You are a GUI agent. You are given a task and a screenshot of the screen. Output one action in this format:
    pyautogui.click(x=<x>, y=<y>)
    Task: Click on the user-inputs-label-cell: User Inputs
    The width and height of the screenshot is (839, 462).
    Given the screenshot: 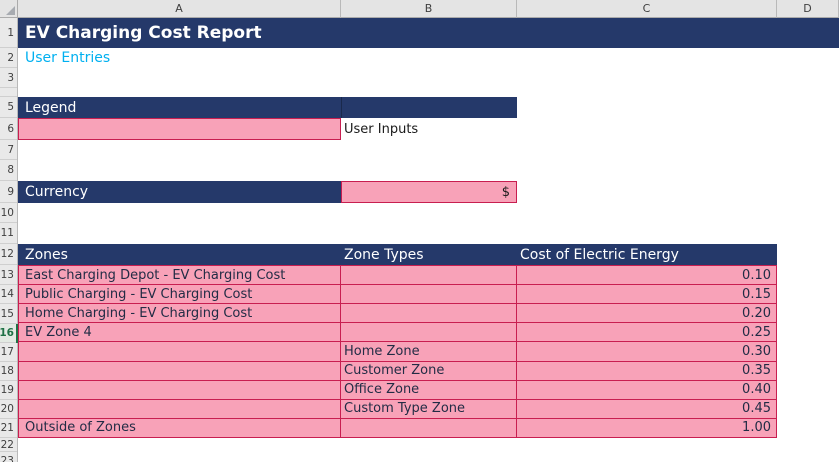 What is the action you would take?
    pyautogui.click(x=429, y=129)
    